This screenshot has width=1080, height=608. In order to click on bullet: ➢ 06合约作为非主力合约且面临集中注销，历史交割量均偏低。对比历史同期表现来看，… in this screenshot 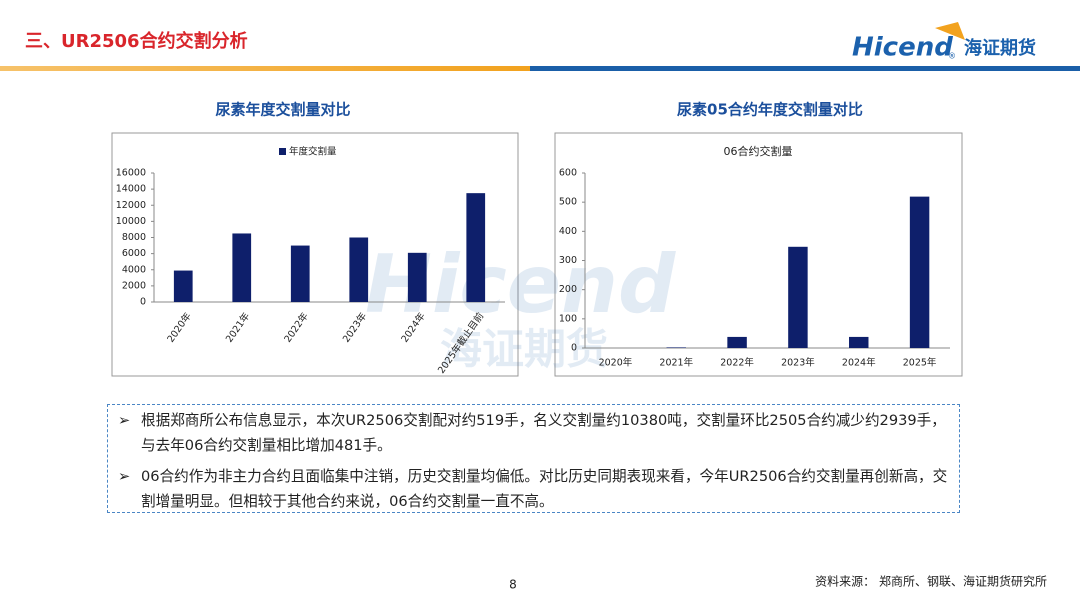, I will do `click(534, 489)`.